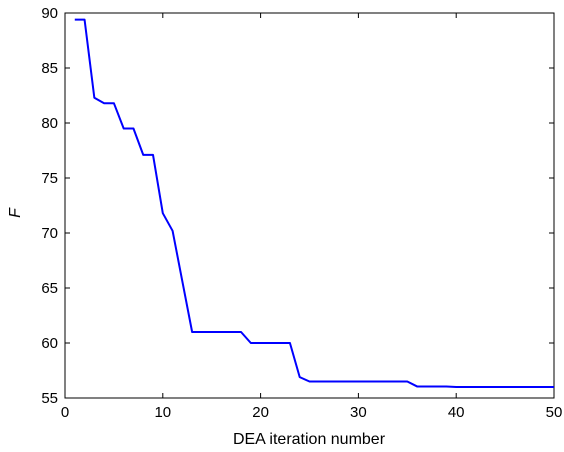 Image resolution: width=564 pixels, height=452 pixels. Describe the element at coordinates (358, 412) in the screenshot. I see `x-tick-label: 30` at that location.